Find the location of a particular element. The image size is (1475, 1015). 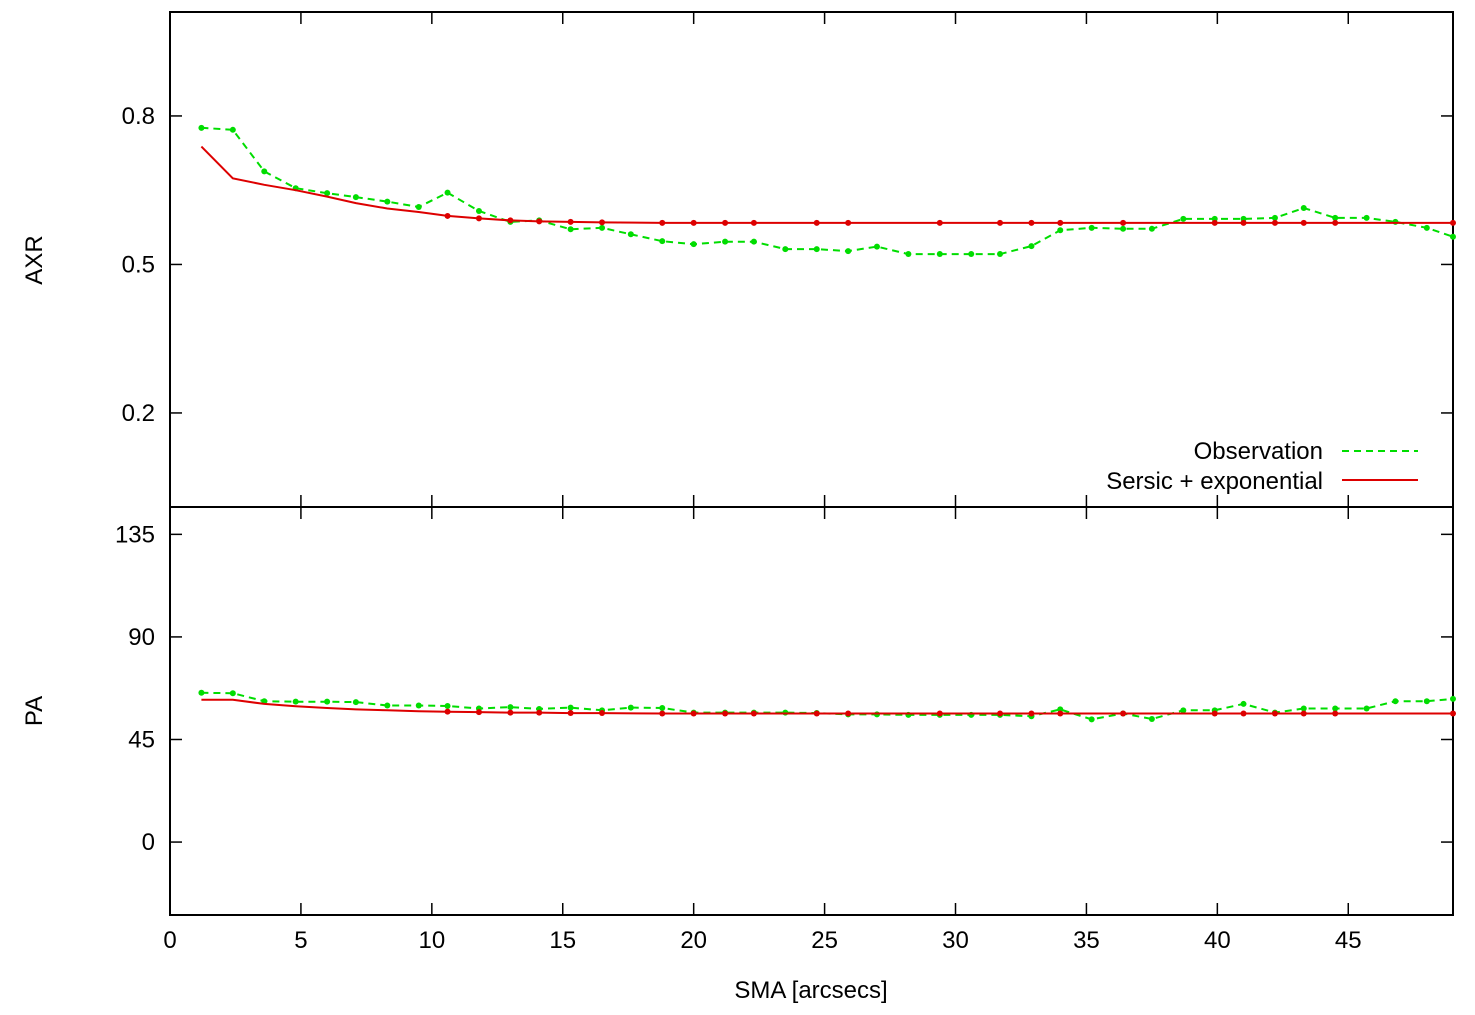

pa-y-tick-label: 0 is located at coordinates (148, 842).